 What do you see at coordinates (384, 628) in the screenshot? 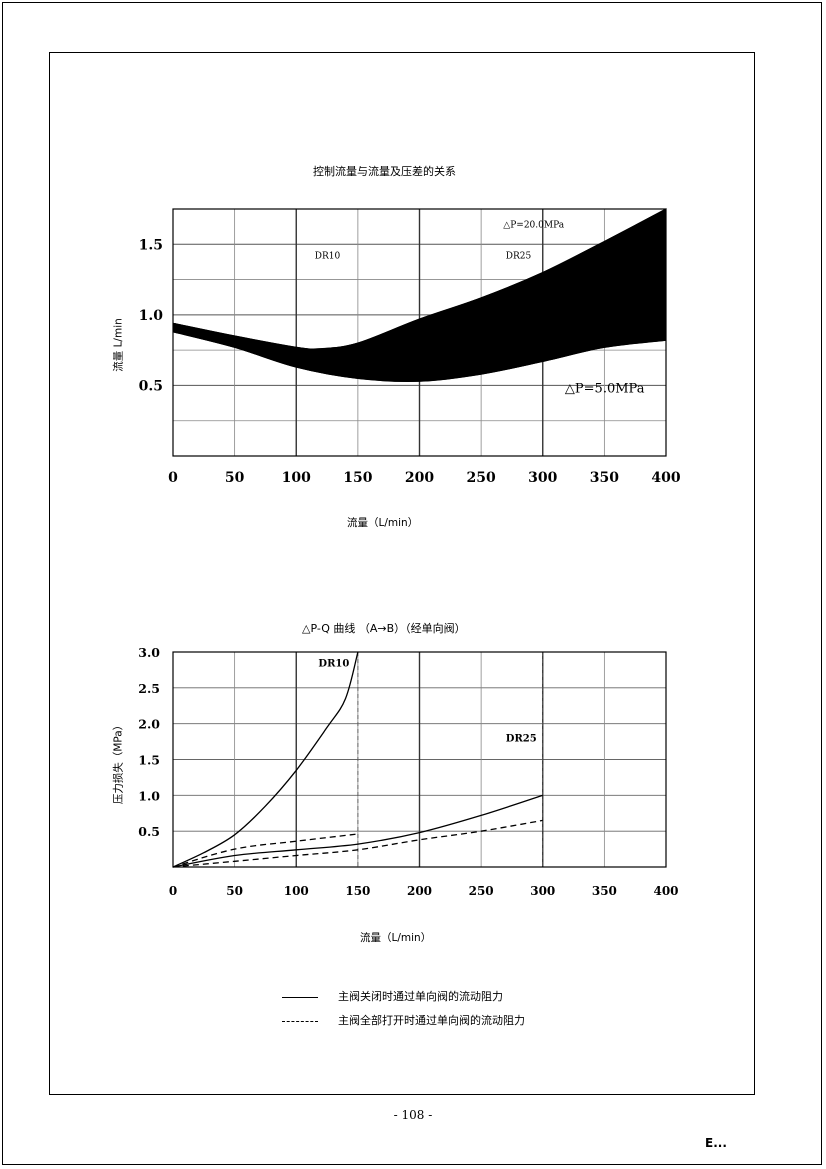
I see `chart2-title: △P-Q 曲线 （A→B）（经单向阀）` at bounding box center [384, 628].